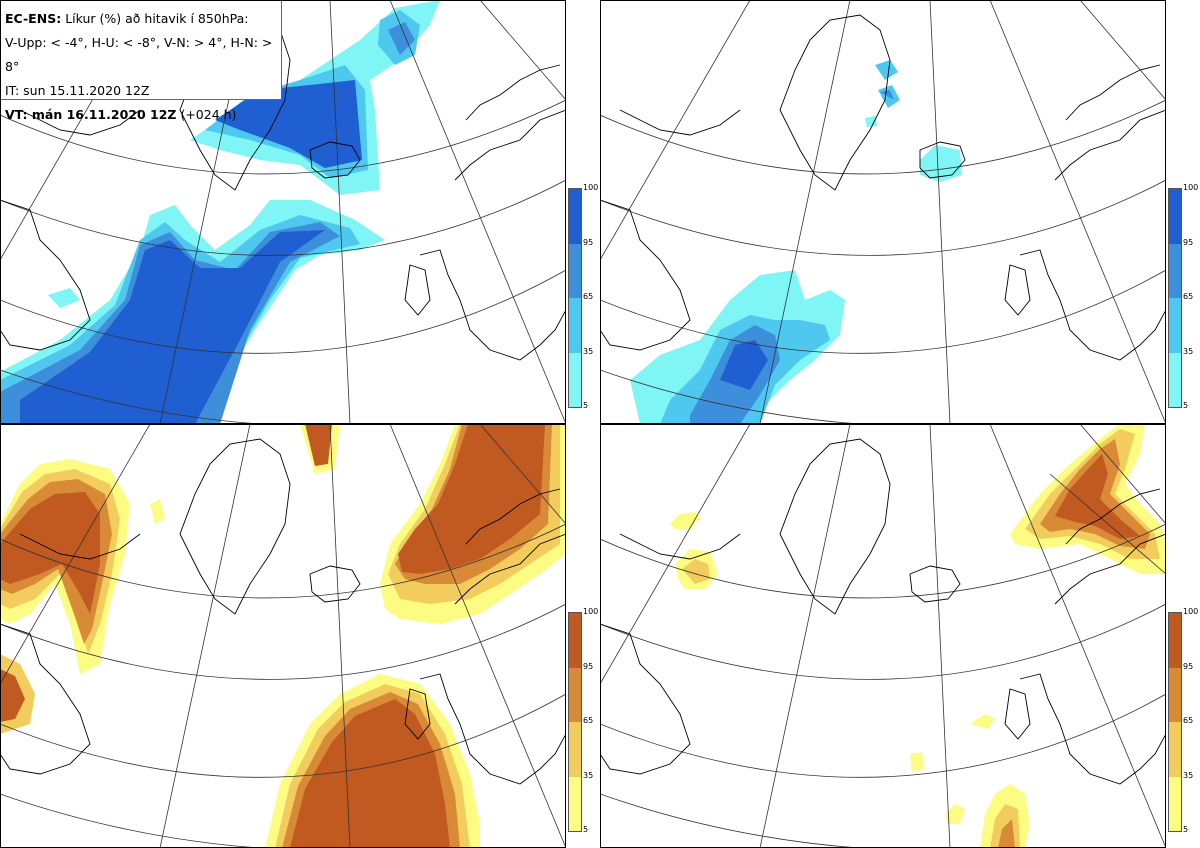 This screenshot has height=848, width=1200. What do you see at coordinates (77, 90) in the screenshot?
I see `init-time: IT: sun 15.11.2020 12Z` at bounding box center [77, 90].